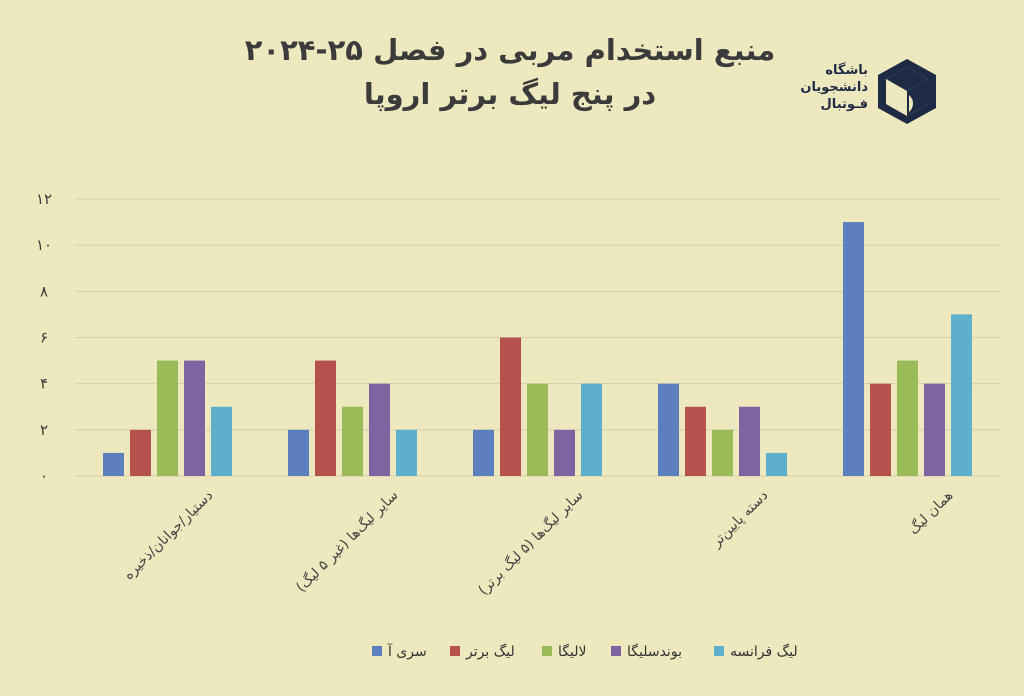  What do you see at coordinates (490, 651) in the screenshot?
I see `legend-label: لیگ برتر` at bounding box center [490, 651].